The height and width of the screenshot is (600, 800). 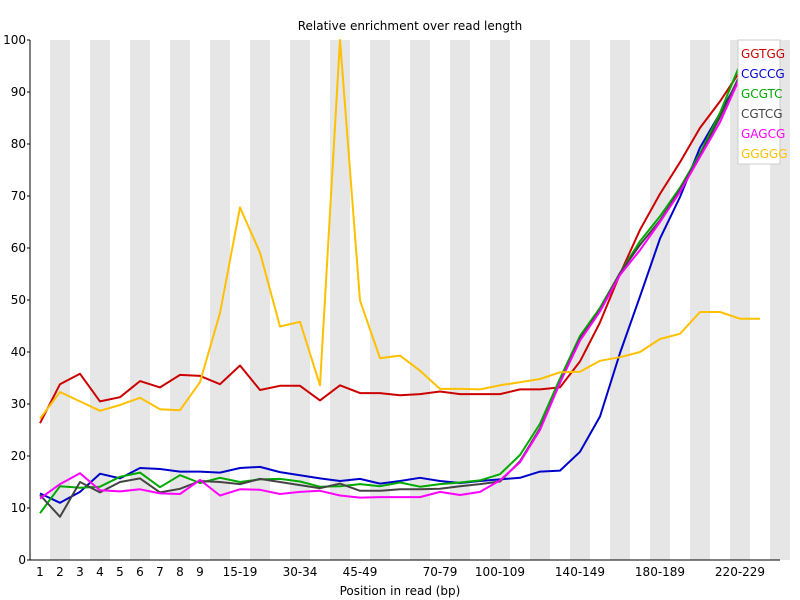 What do you see at coordinates (580, 572) in the screenshot?
I see `x-tick-label: 140-149` at bounding box center [580, 572].